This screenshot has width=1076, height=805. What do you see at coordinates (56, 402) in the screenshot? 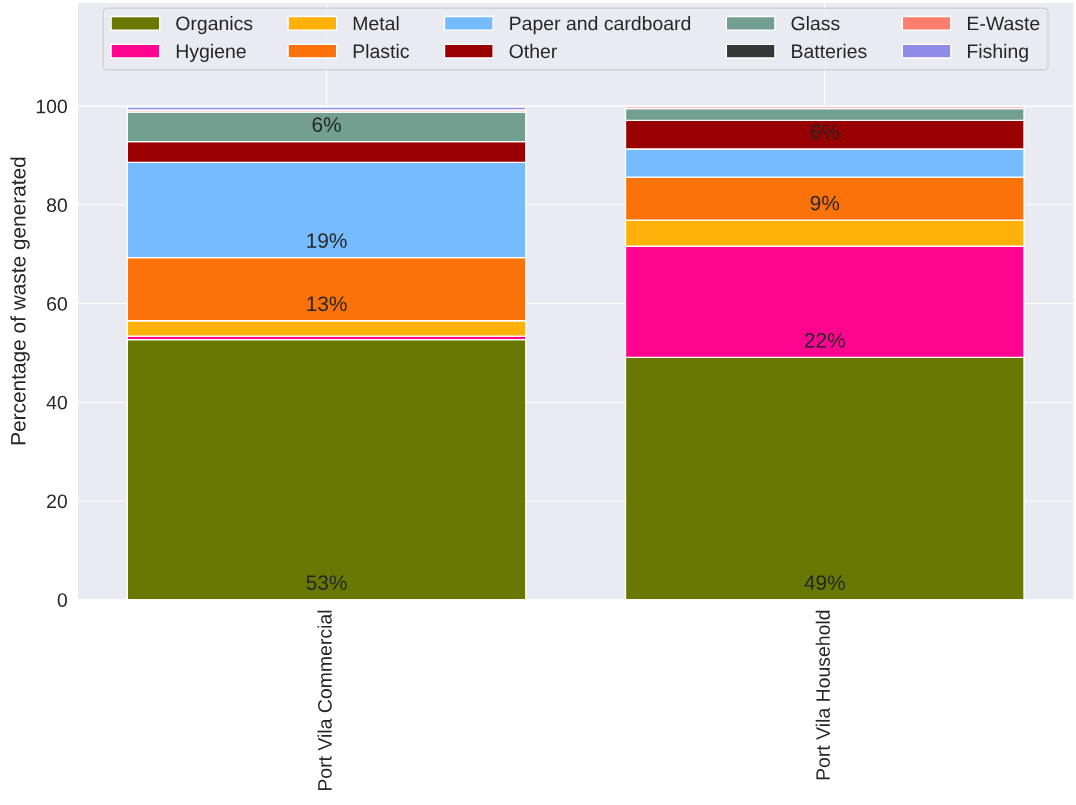
I see `y-tick-label: 40` at bounding box center [56, 402].